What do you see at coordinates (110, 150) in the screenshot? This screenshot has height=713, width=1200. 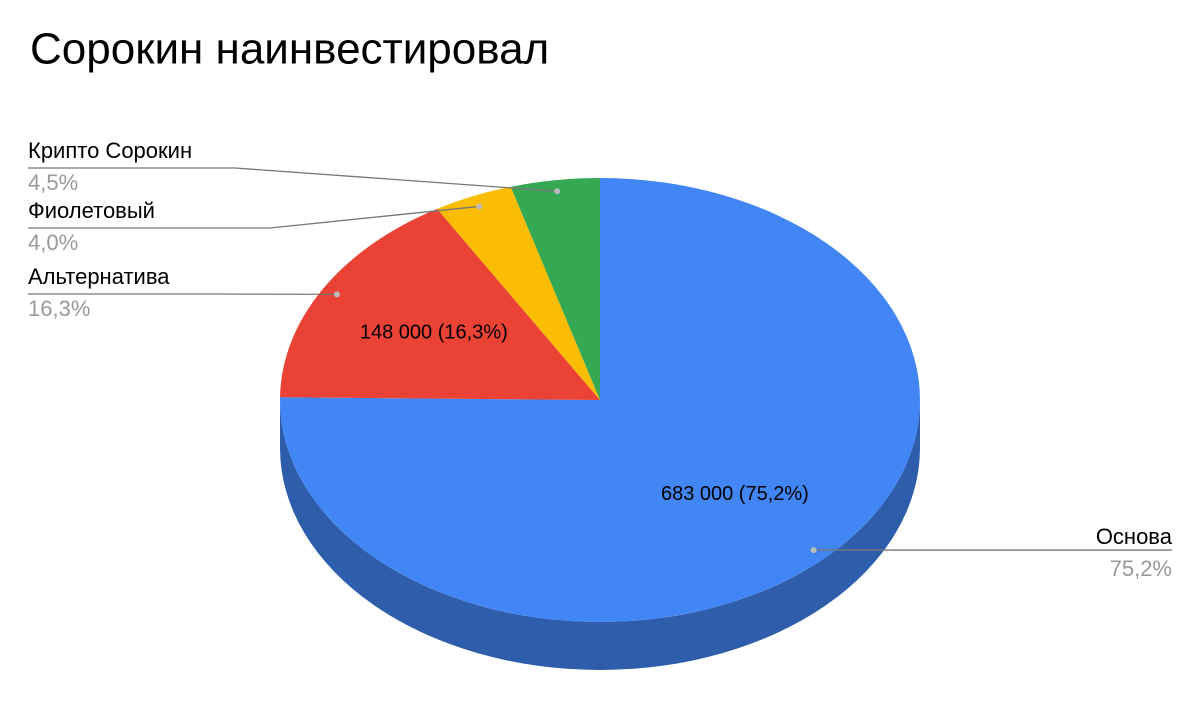 I see `legend-label: Крипто Сорокин` at bounding box center [110, 150].